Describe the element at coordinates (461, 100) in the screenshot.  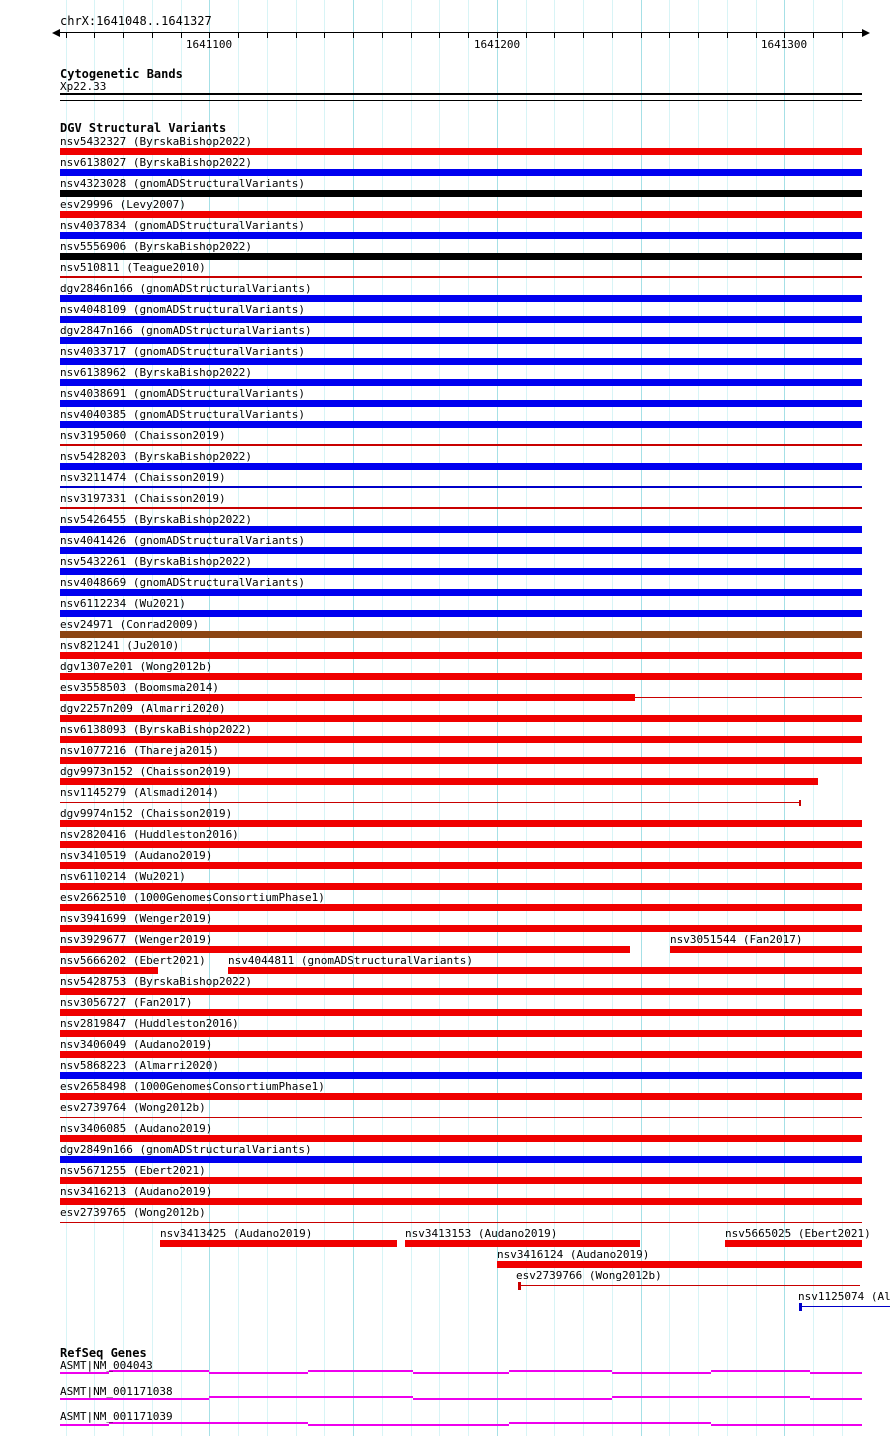
I see `cytoband-bar-bottom` at that location.